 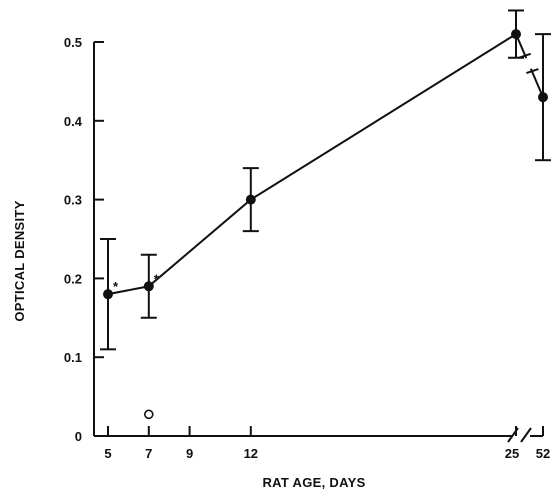 I want to click on y-tick-label: 0.3, so click(x=73, y=200).